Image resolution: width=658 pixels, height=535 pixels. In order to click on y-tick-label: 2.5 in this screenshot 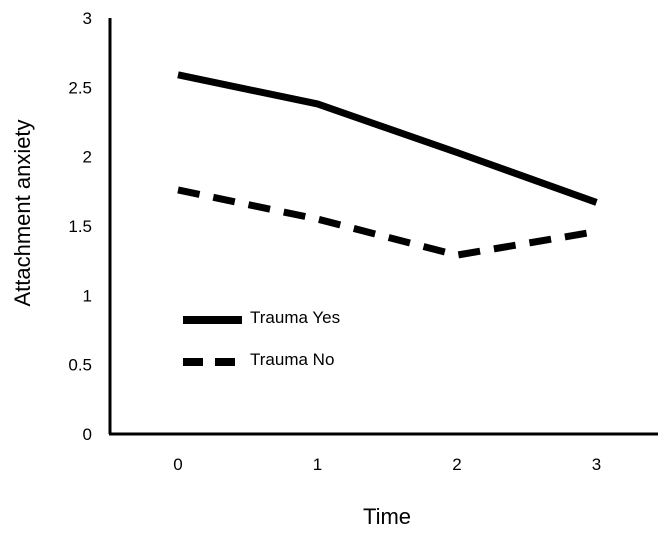, I will do `click(80, 87)`.